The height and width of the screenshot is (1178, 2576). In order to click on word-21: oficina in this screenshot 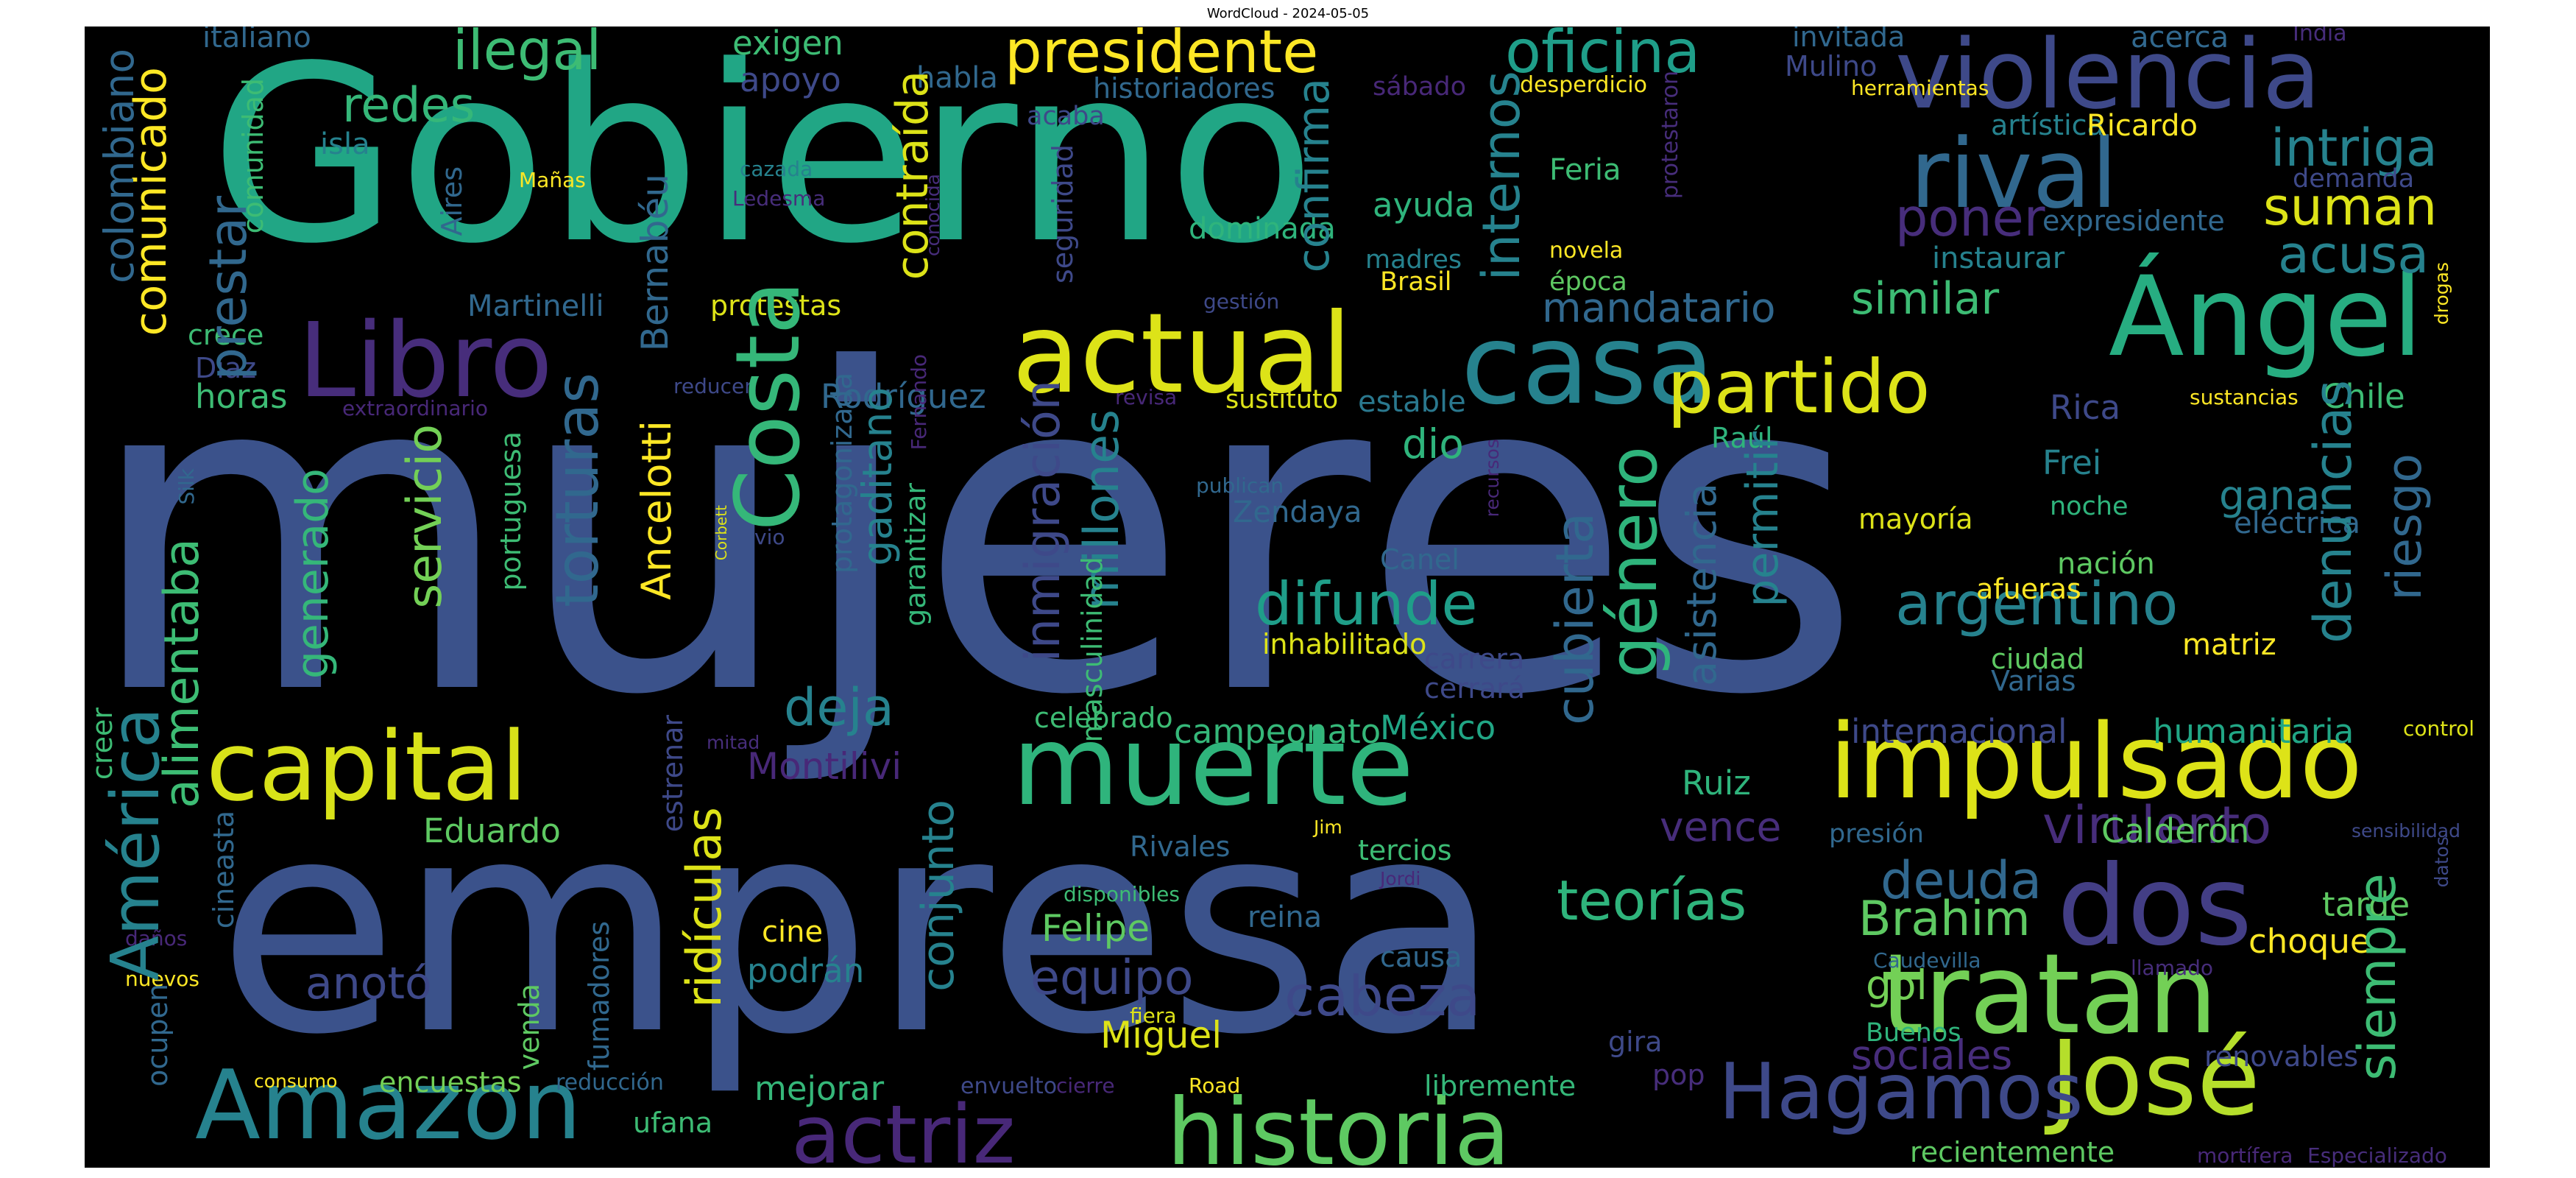, I will do `click(1603, 56)`.